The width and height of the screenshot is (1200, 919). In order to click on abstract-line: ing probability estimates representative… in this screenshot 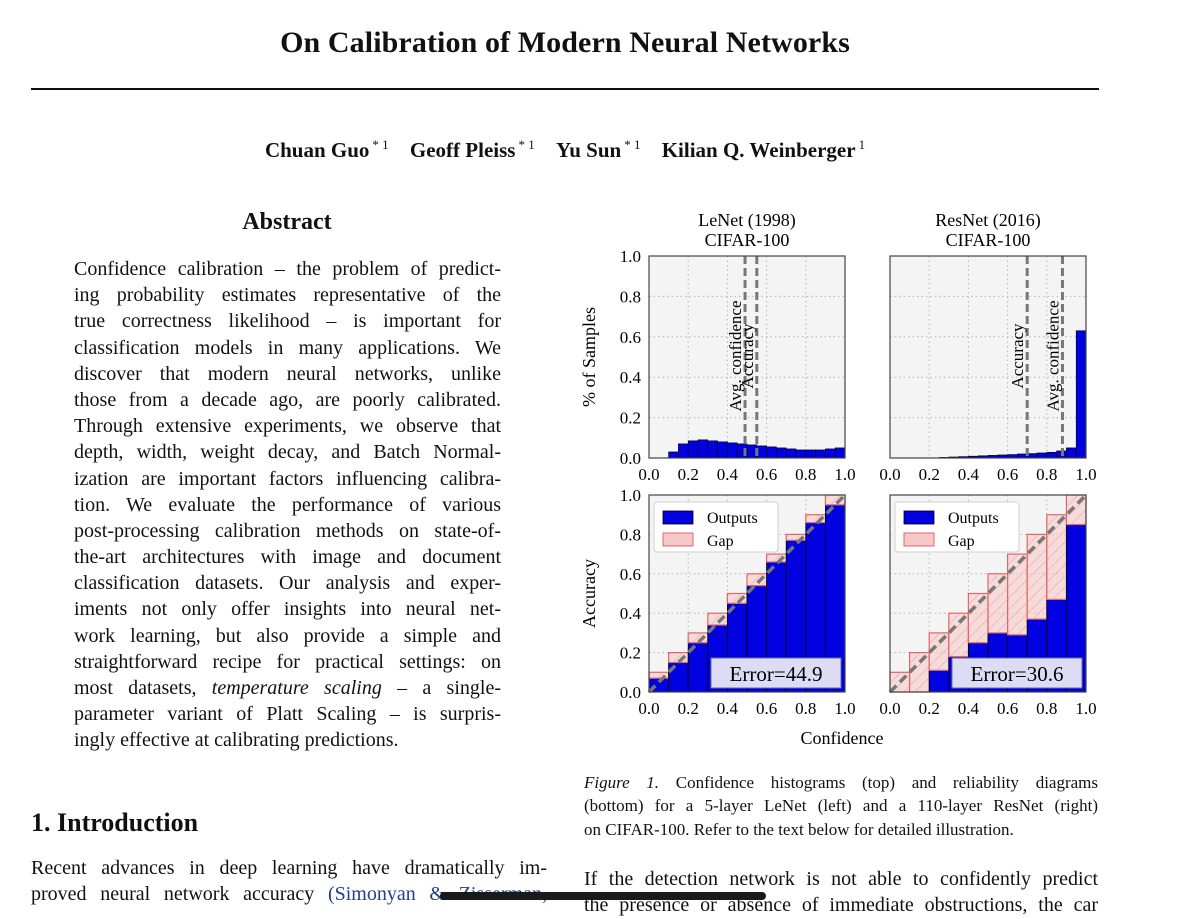, I will do `click(287, 295)`.